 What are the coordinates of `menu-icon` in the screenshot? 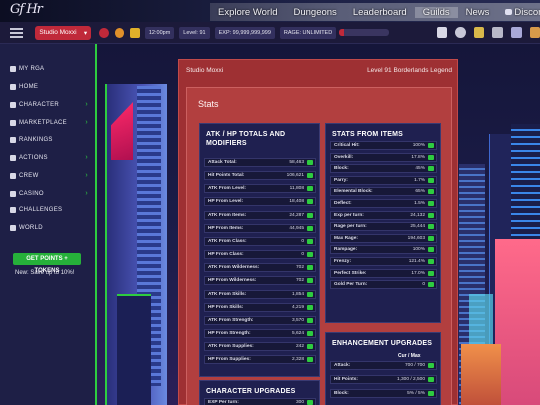 It's located at (17, 33).